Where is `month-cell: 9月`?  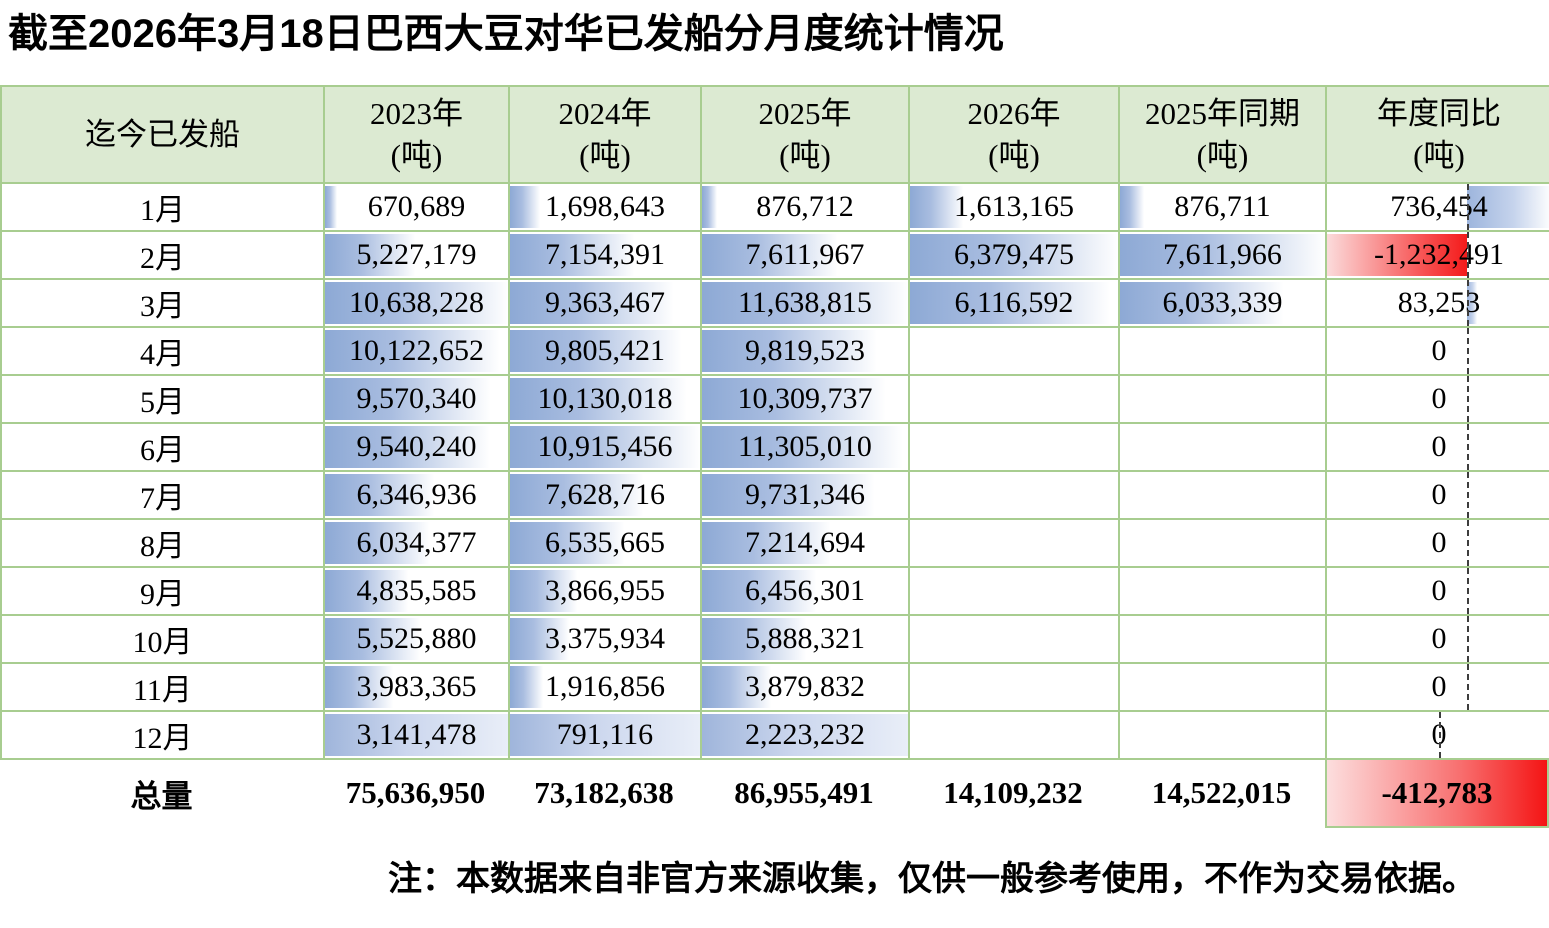
month-cell: 9月 is located at coordinates (163, 592).